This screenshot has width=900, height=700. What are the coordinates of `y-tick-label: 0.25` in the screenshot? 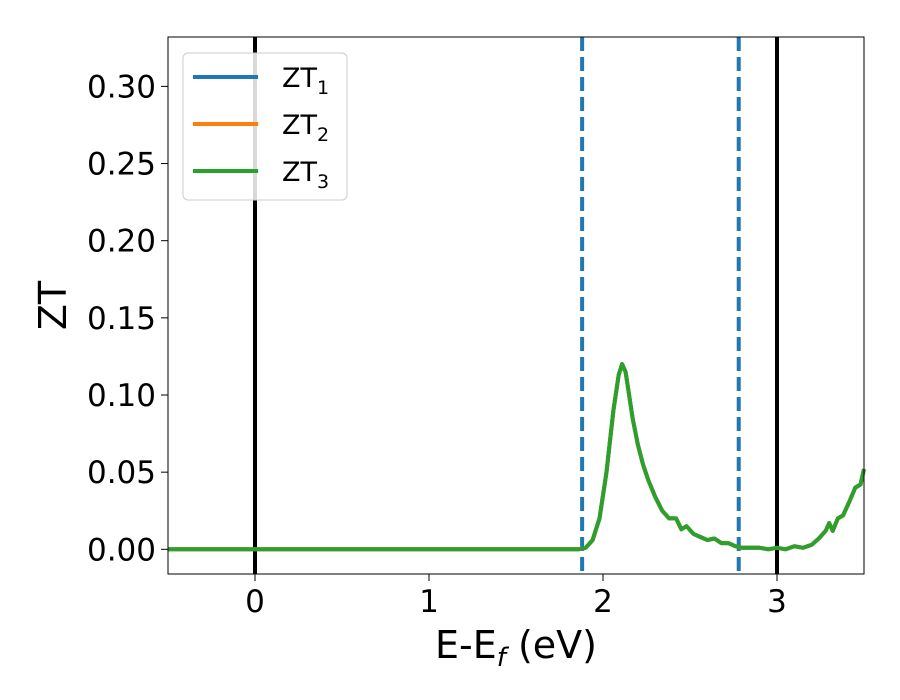 It's located at (121, 165).